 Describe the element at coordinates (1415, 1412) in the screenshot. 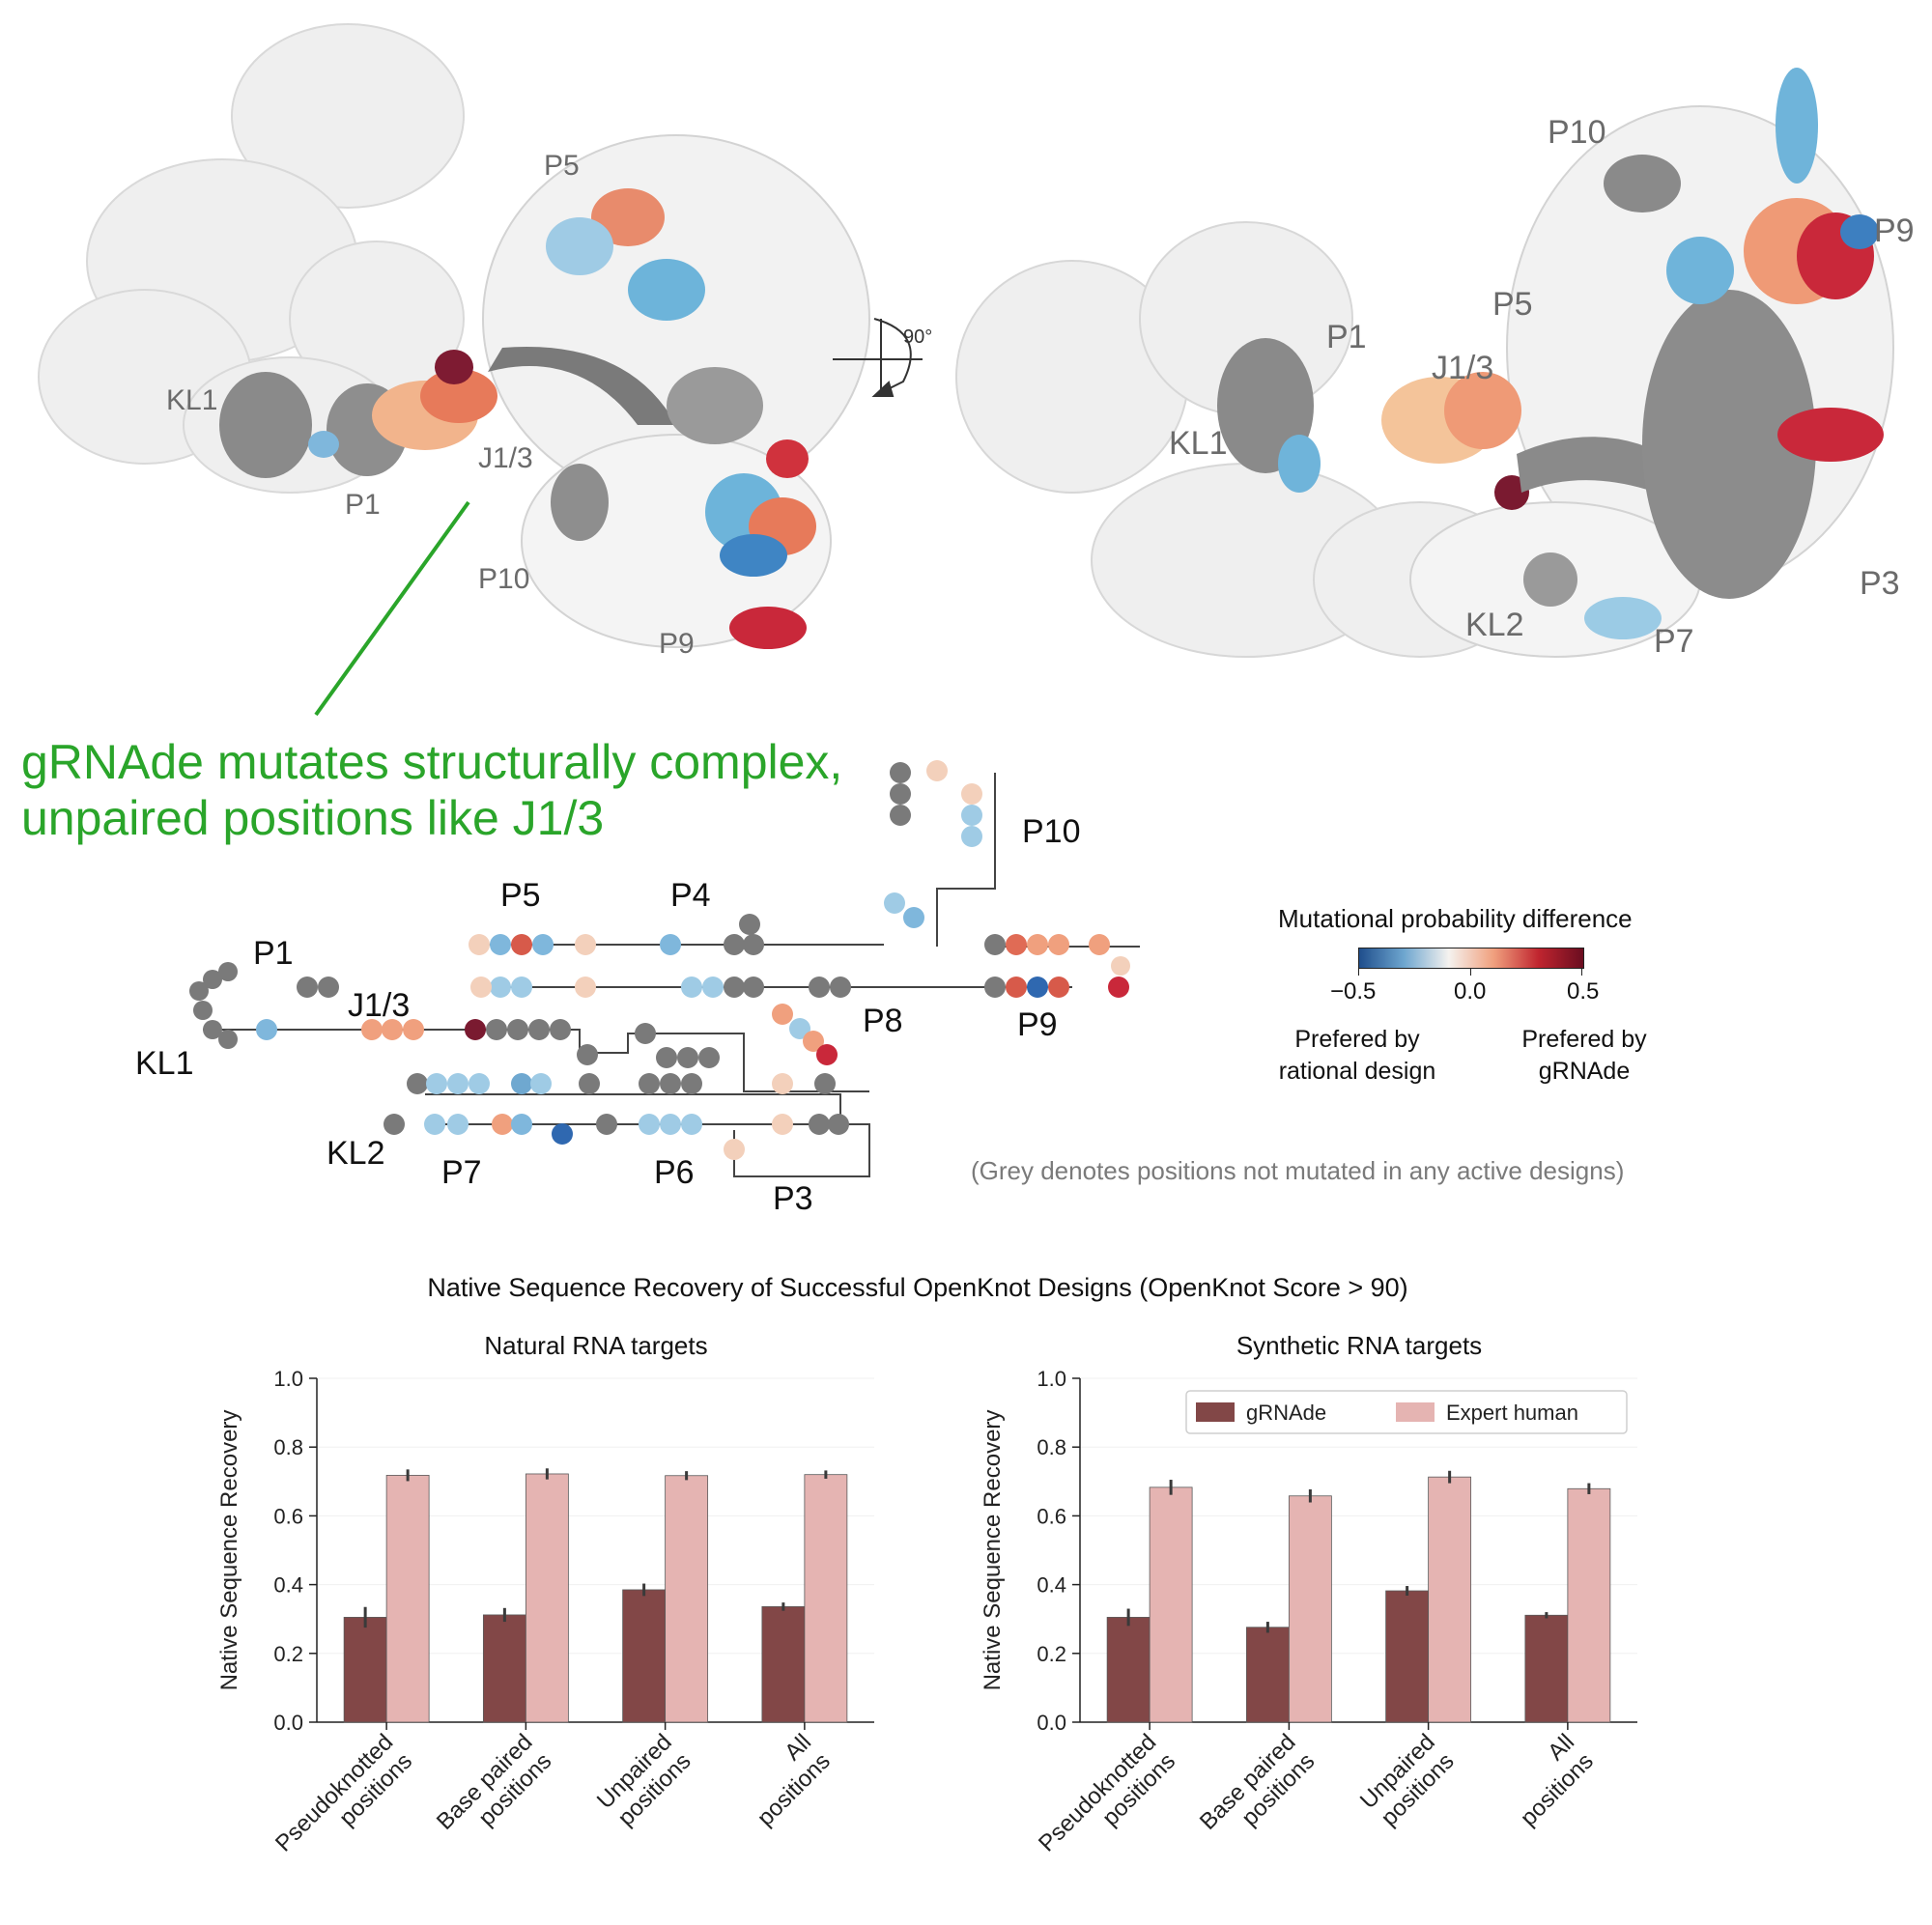

I see `legend-swatch-human` at that location.